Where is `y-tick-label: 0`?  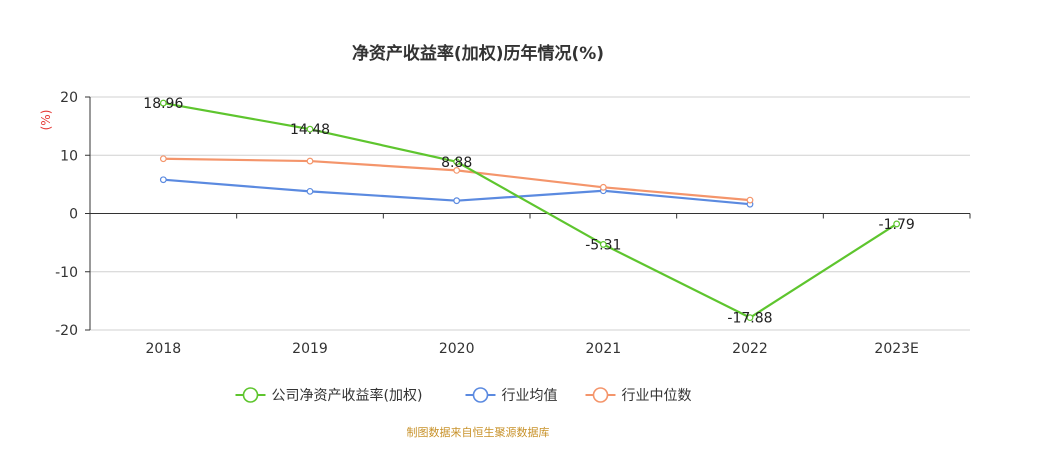 y-tick-label: 0 is located at coordinates (73, 215).